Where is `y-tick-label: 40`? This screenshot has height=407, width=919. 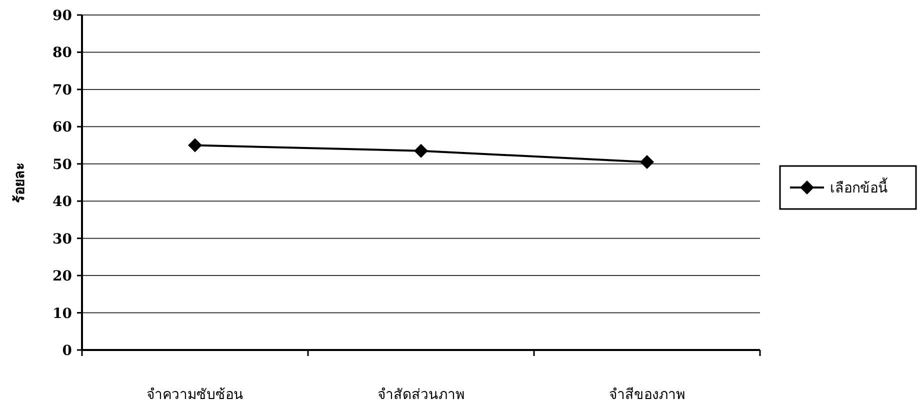 y-tick-label: 40 is located at coordinates (62, 202).